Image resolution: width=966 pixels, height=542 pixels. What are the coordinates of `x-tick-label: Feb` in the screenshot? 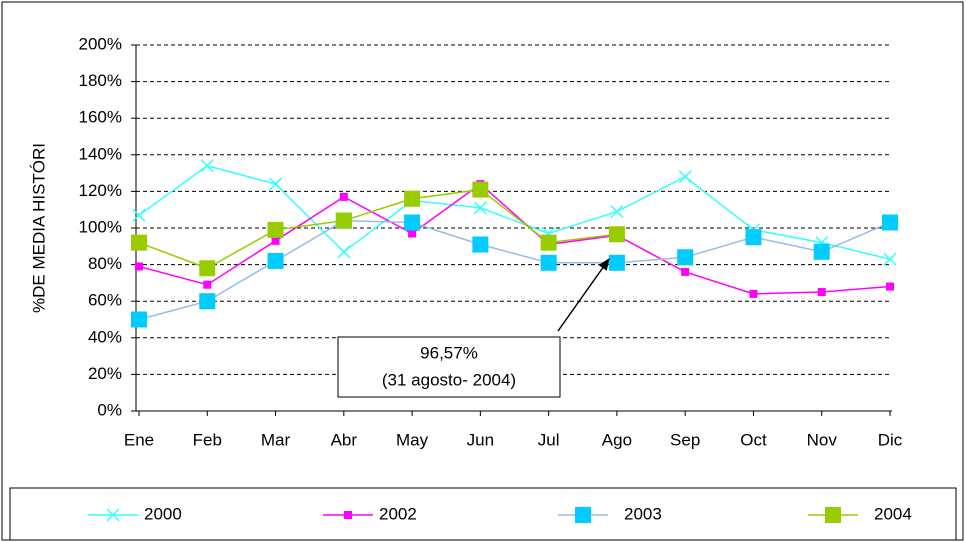 It's located at (207, 439).